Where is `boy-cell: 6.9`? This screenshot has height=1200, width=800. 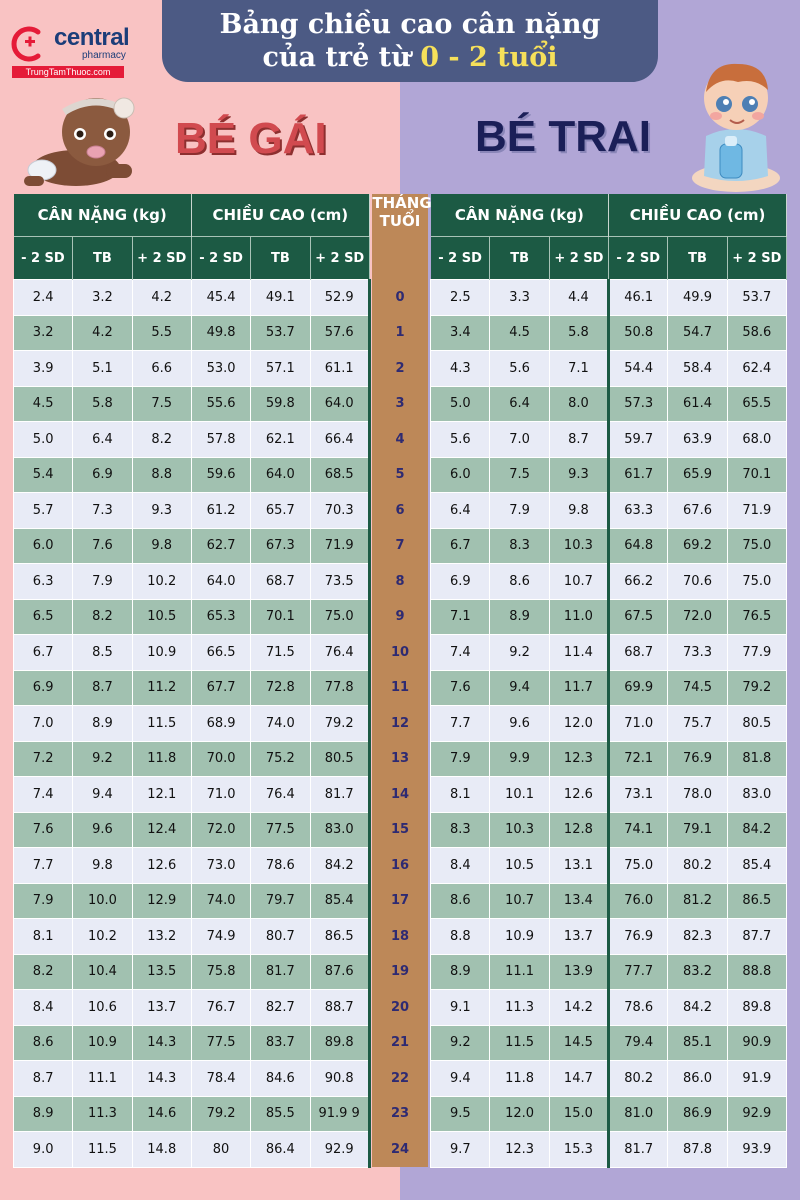
boy-cell: 6.9 is located at coordinates (460, 581).